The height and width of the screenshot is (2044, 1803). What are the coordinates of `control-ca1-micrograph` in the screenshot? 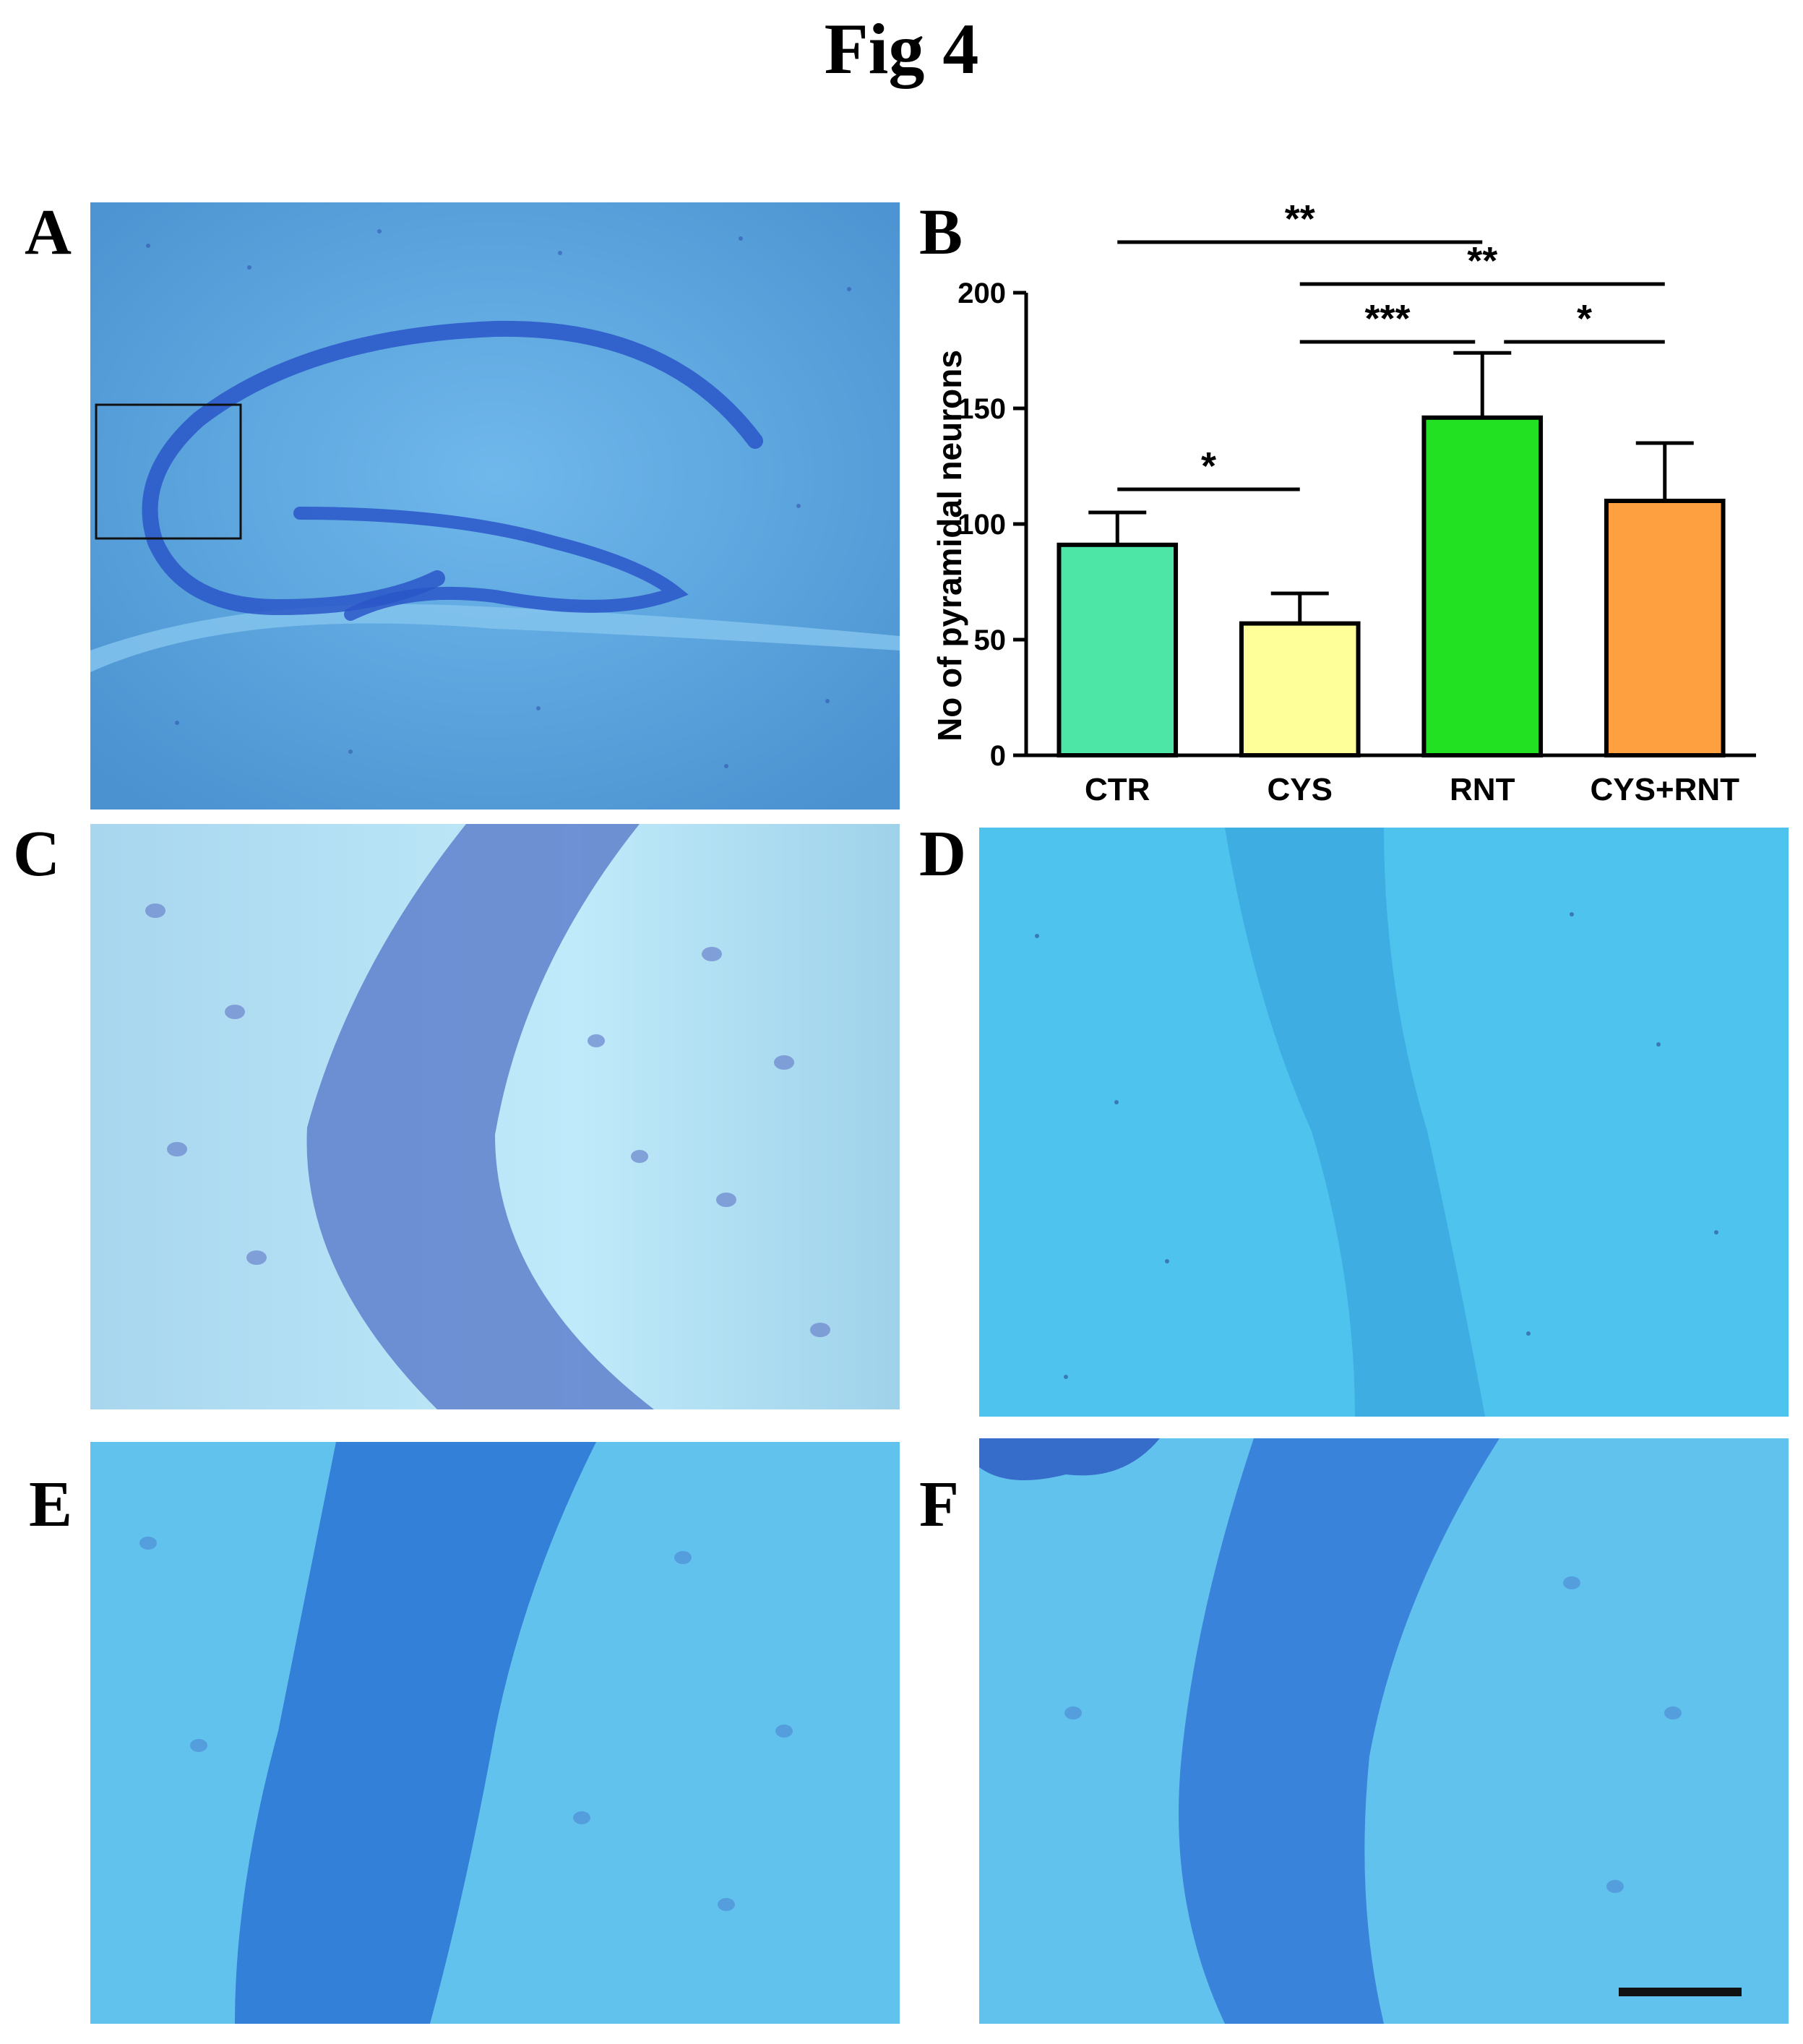 It's located at (495, 1116).